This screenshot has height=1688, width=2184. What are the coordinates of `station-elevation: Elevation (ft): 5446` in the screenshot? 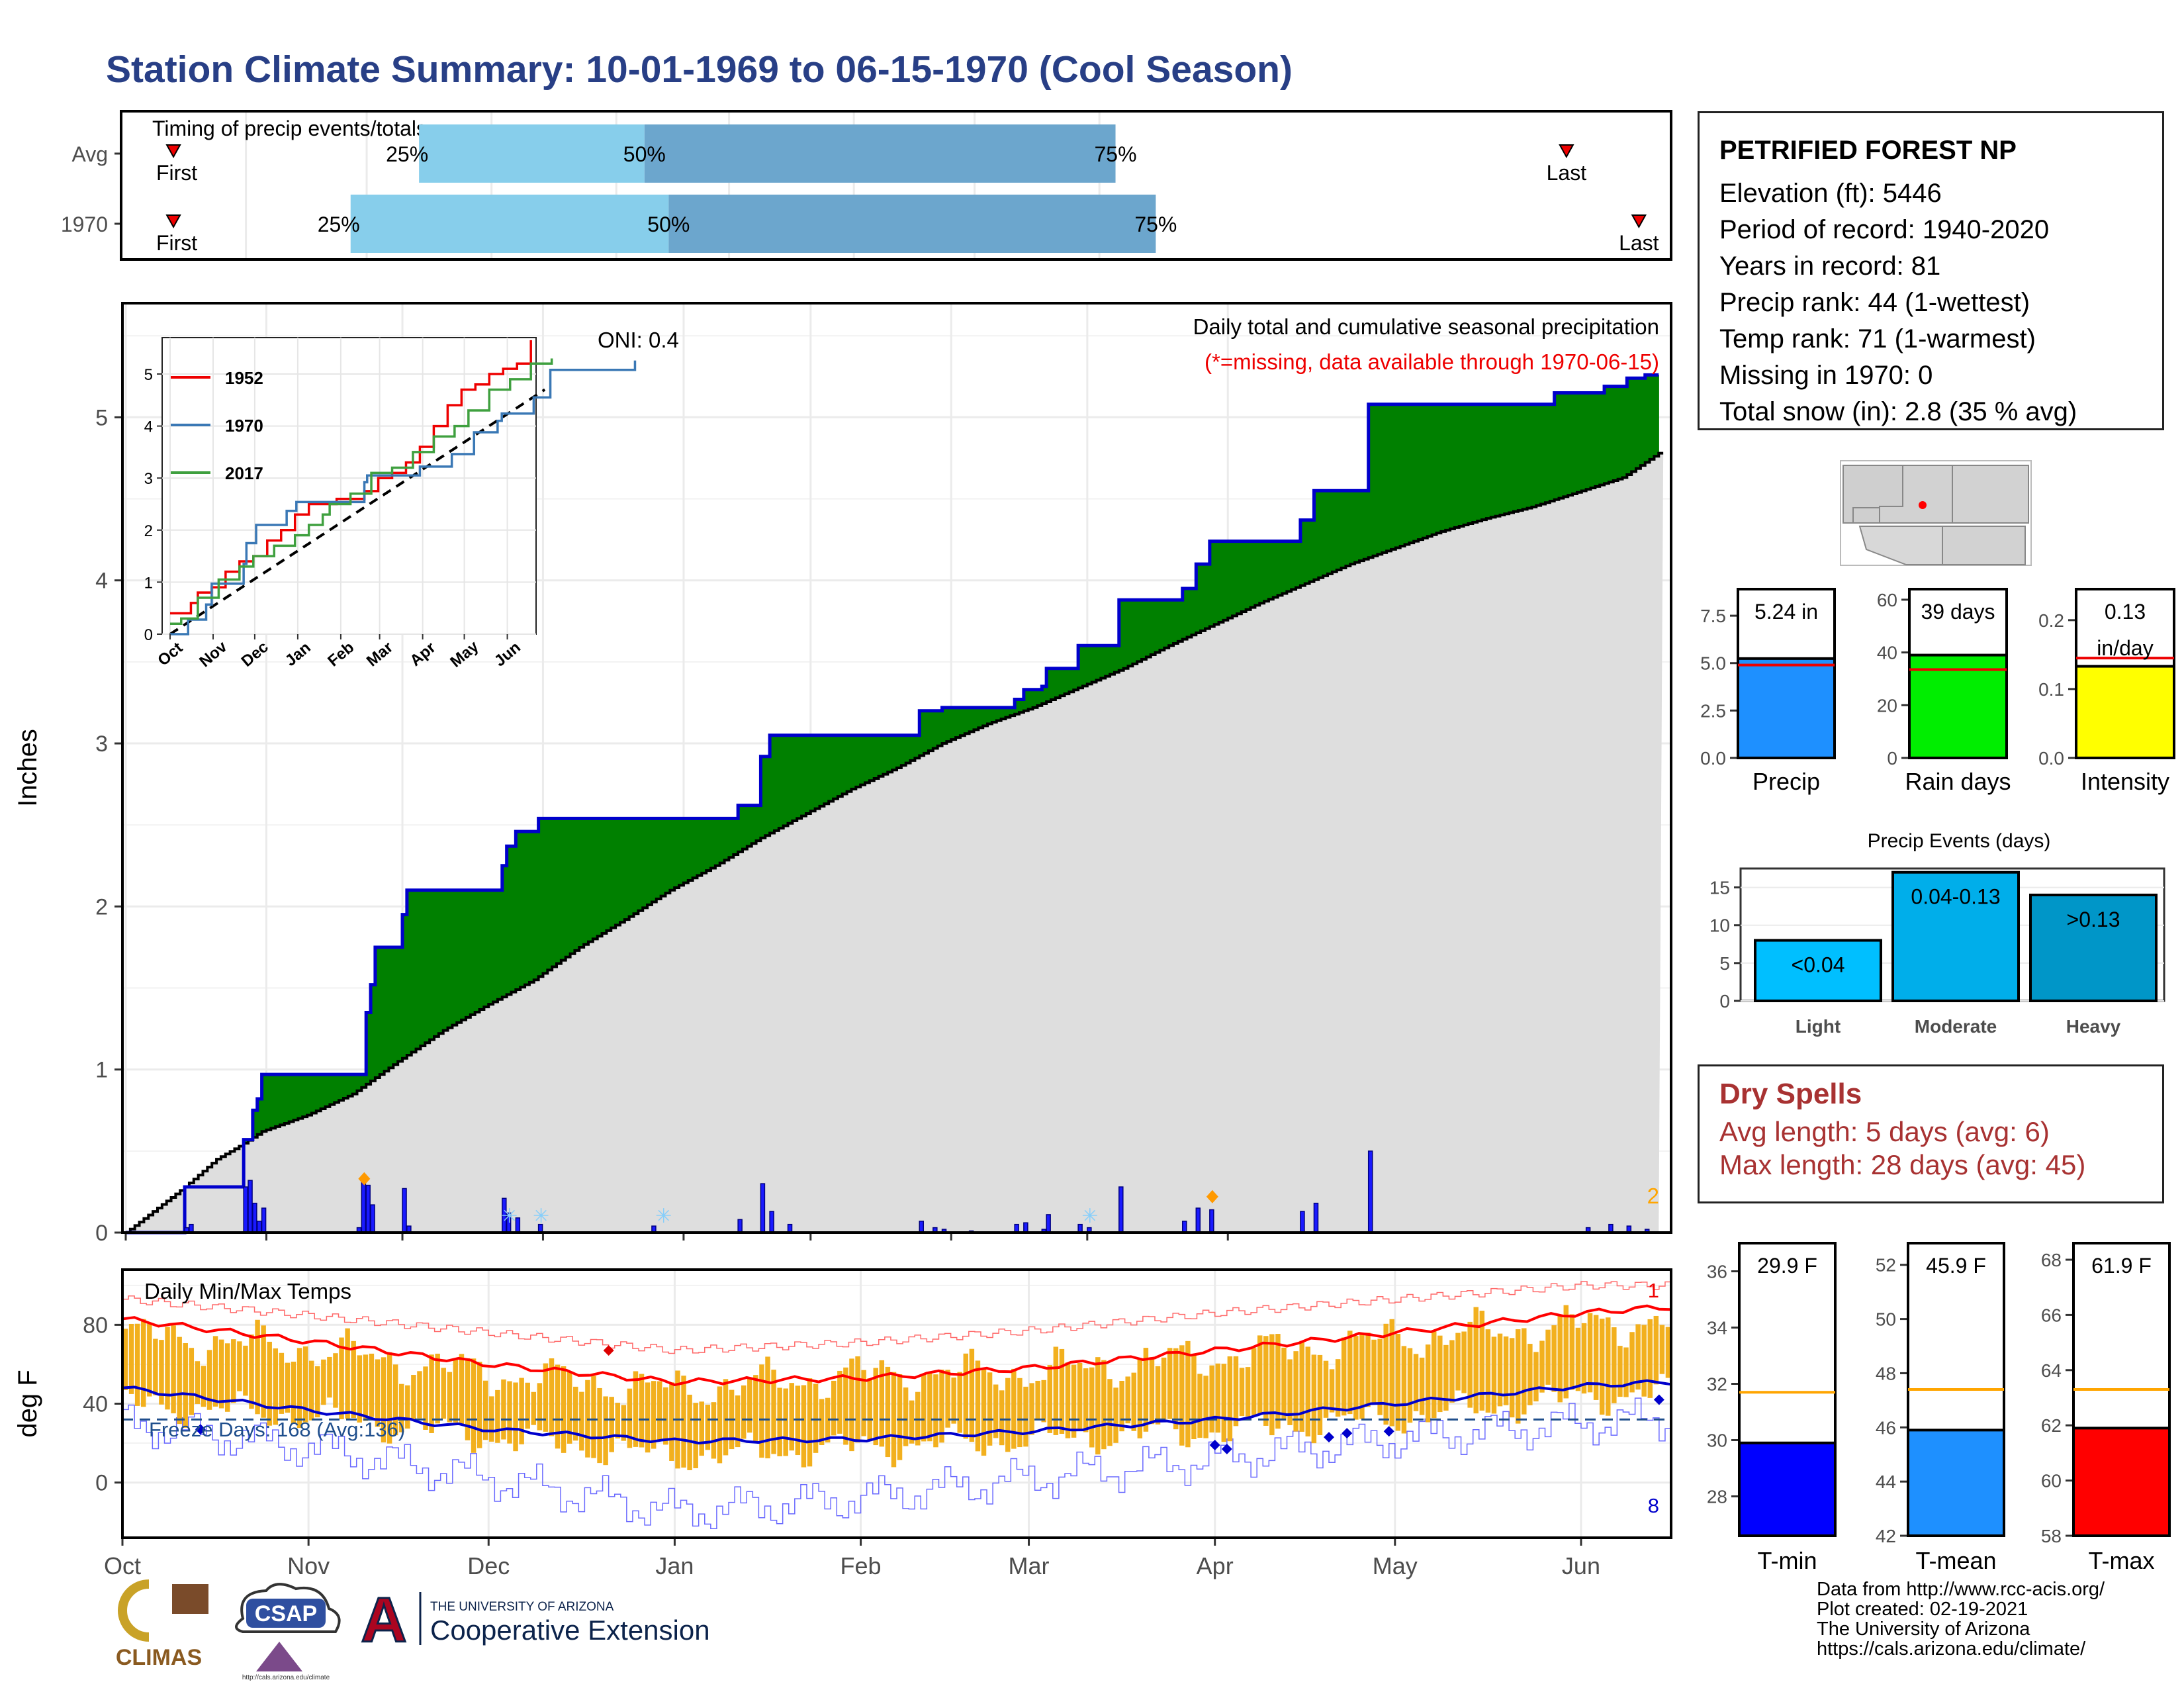 It's located at (1831, 193).